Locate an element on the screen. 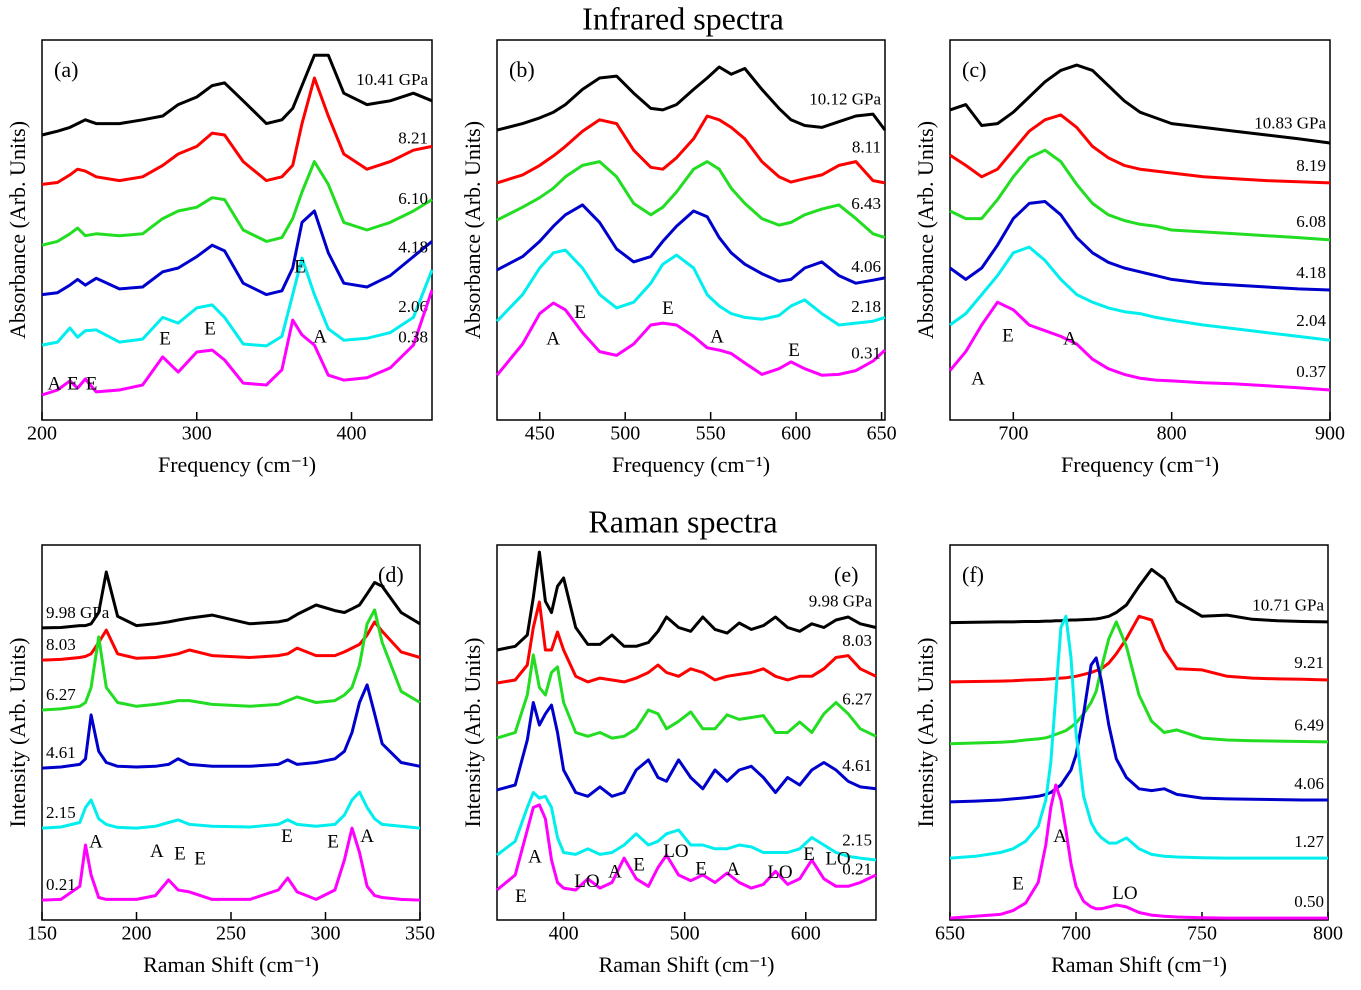  x-tick-label: 800 is located at coordinates (1328, 934).